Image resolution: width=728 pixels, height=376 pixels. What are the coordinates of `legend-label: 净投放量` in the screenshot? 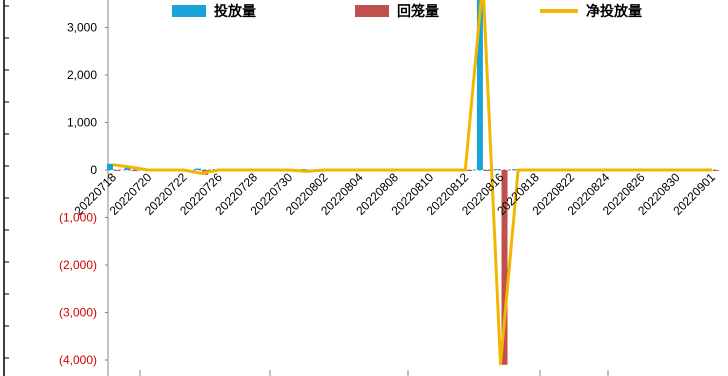 It's located at (614, 11).